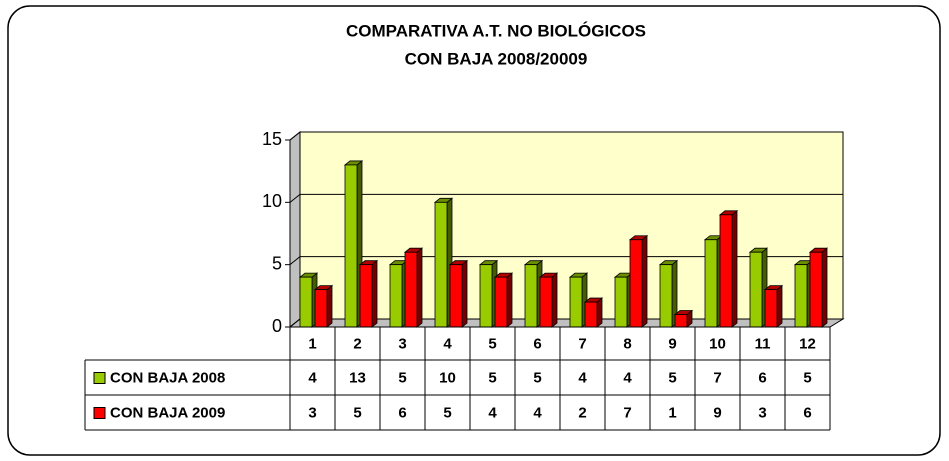  I want to click on y-tick-label: 5, so click(277, 263).